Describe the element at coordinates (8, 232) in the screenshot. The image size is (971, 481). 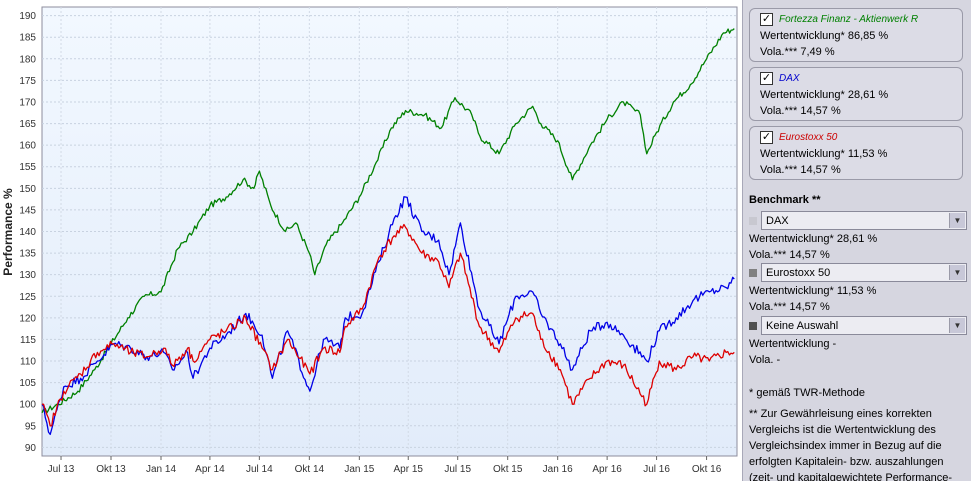
I see `y-axis-label: Performance %` at that location.